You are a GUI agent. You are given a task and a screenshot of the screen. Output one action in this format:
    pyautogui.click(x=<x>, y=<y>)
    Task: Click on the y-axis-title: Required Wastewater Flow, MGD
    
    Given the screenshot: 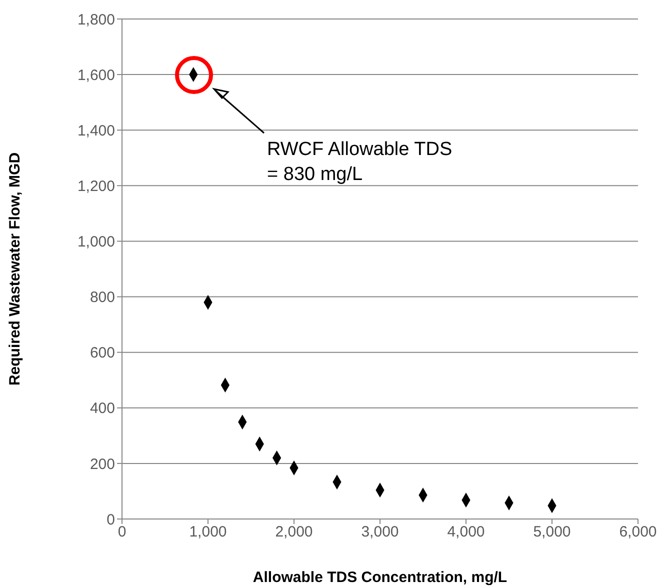 What is the action you would take?
    pyautogui.click(x=15, y=269)
    